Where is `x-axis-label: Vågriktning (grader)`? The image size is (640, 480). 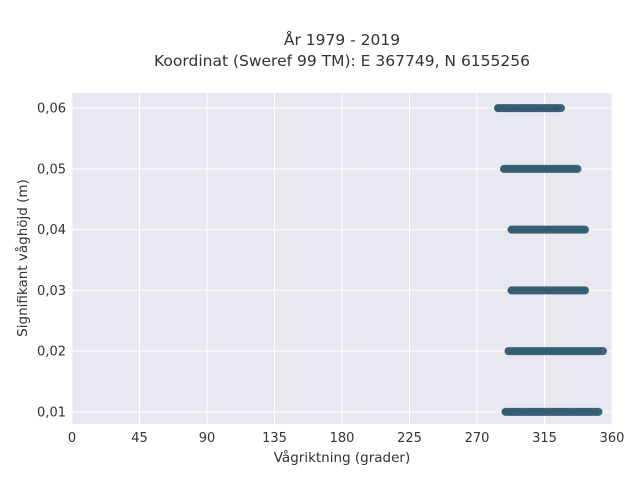 x-axis-label: Vågriktning (grader) is located at coordinates (342, 457).